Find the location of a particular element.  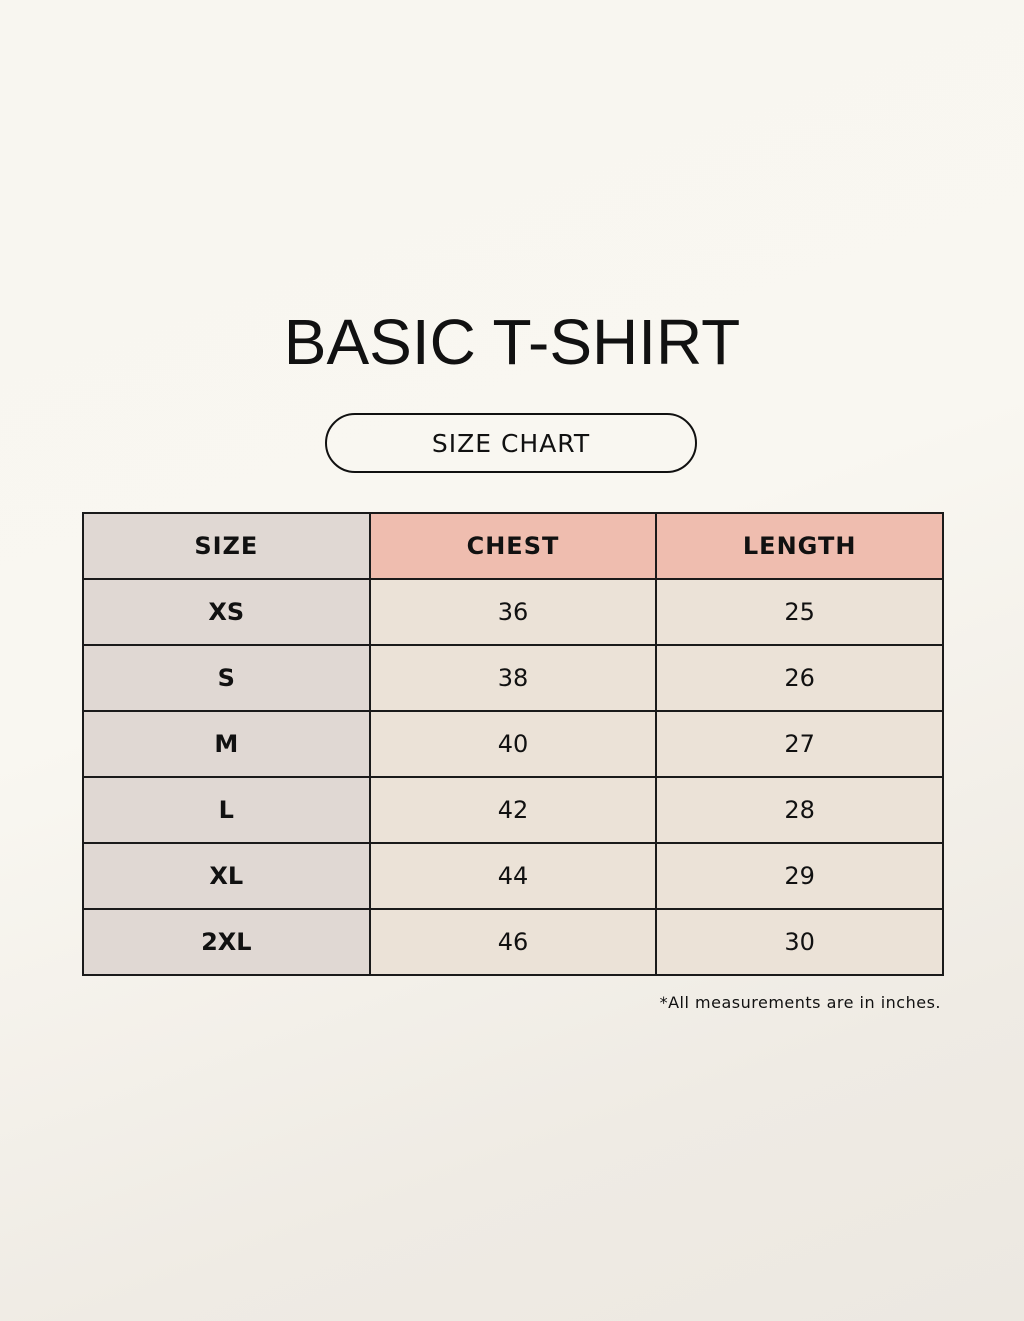

cell-length: 27 is located at coordinates (799, 744).